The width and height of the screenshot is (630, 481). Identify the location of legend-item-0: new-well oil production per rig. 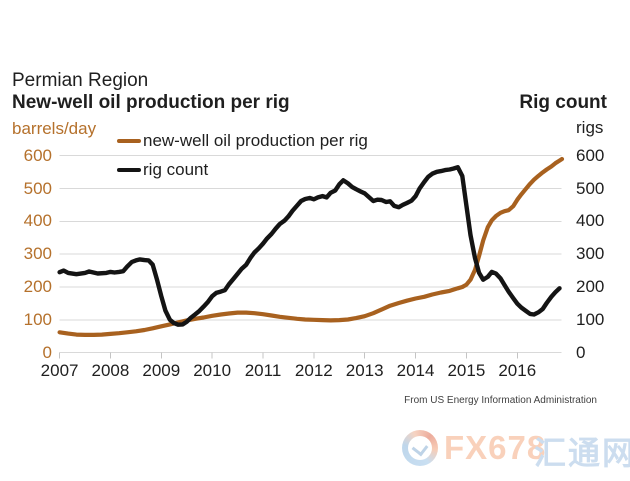
(242, 141).